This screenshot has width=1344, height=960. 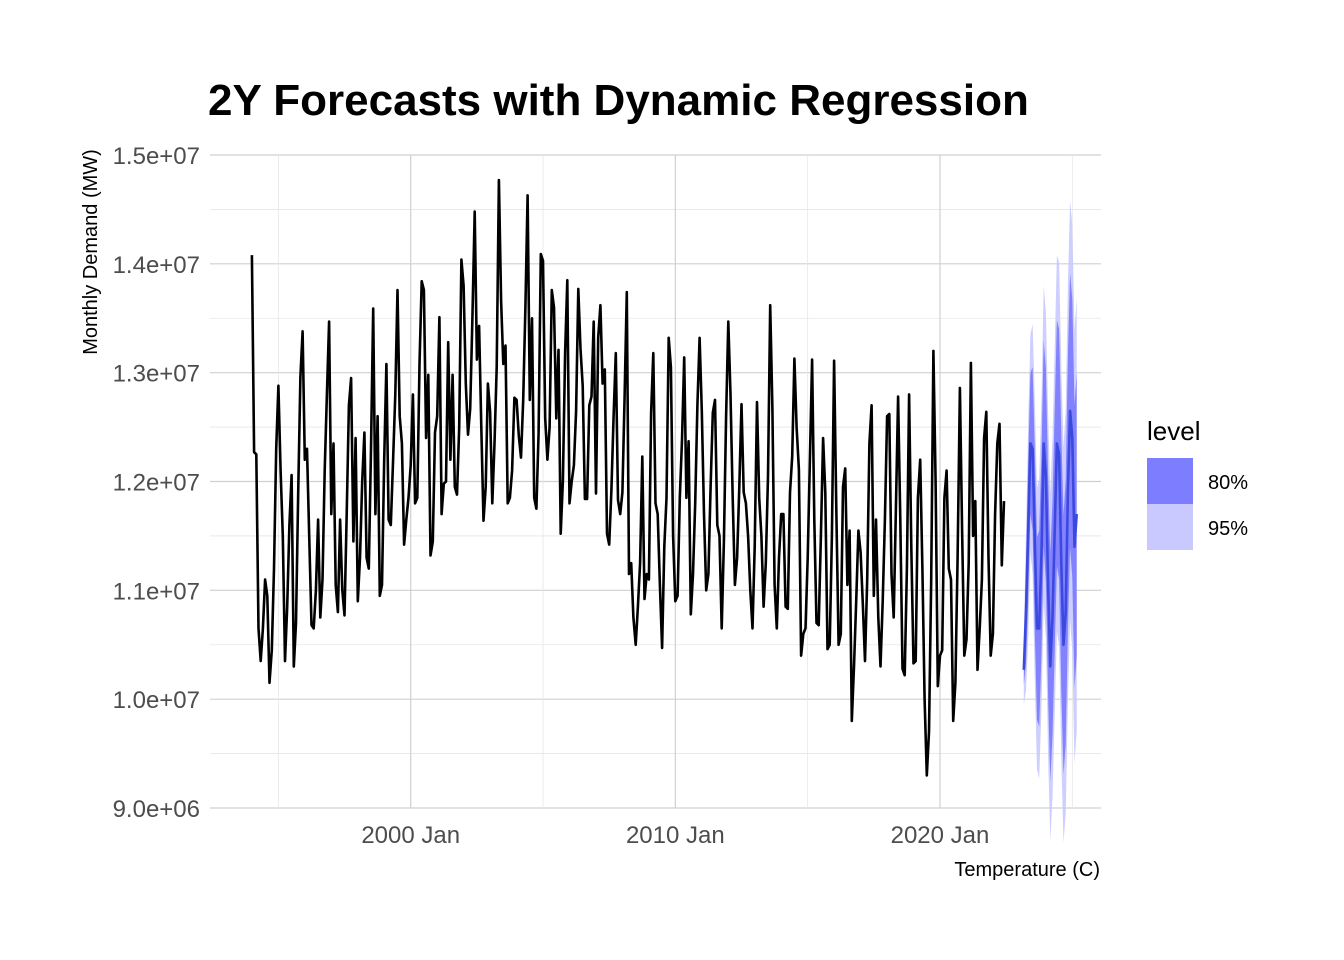 I want to click on legend: level 80% 95%, so click(x=1197, y=483).